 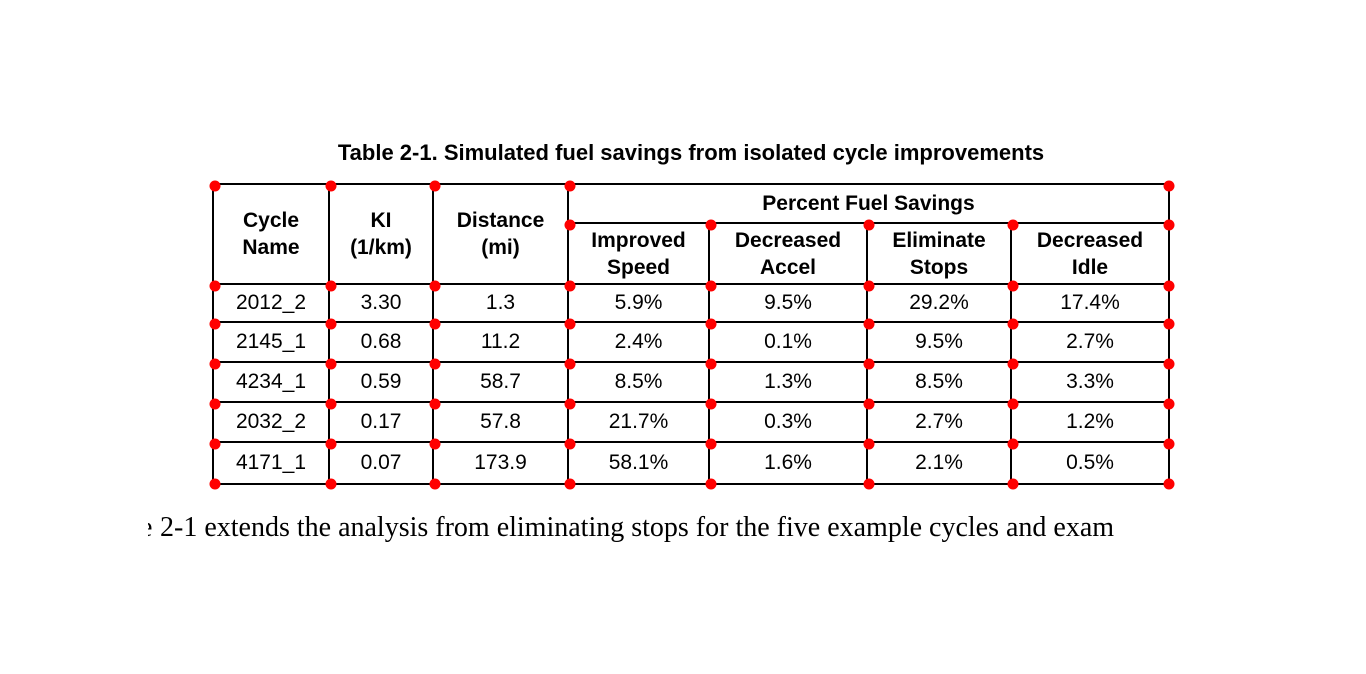 What do you see at coordinates (382, 304) in the screenshot?
I see `cell-ki: 3.30` at bounding box center [382, 304].